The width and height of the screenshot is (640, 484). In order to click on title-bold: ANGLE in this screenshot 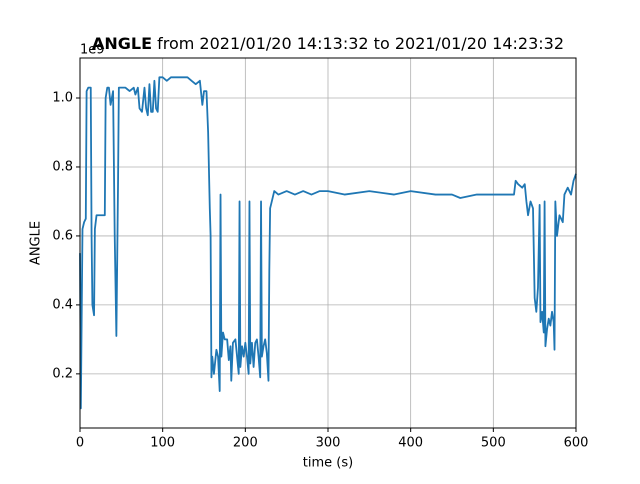, I will do `click(122, 43)`.